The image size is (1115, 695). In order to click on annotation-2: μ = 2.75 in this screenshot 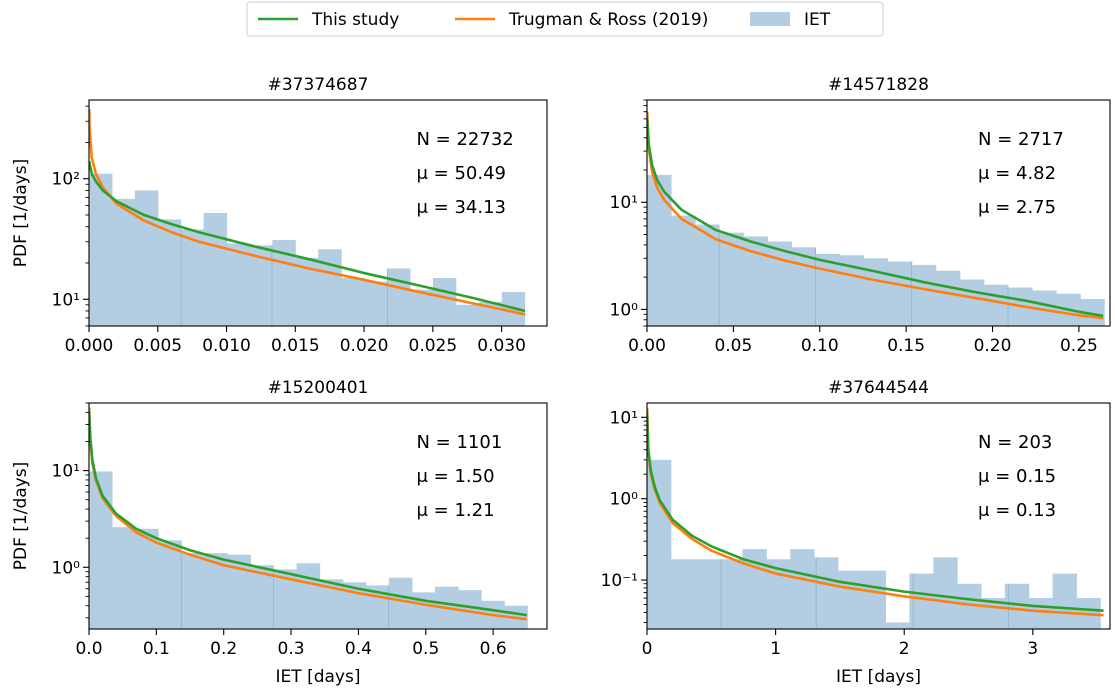, I will do `click(1017, 207)`.